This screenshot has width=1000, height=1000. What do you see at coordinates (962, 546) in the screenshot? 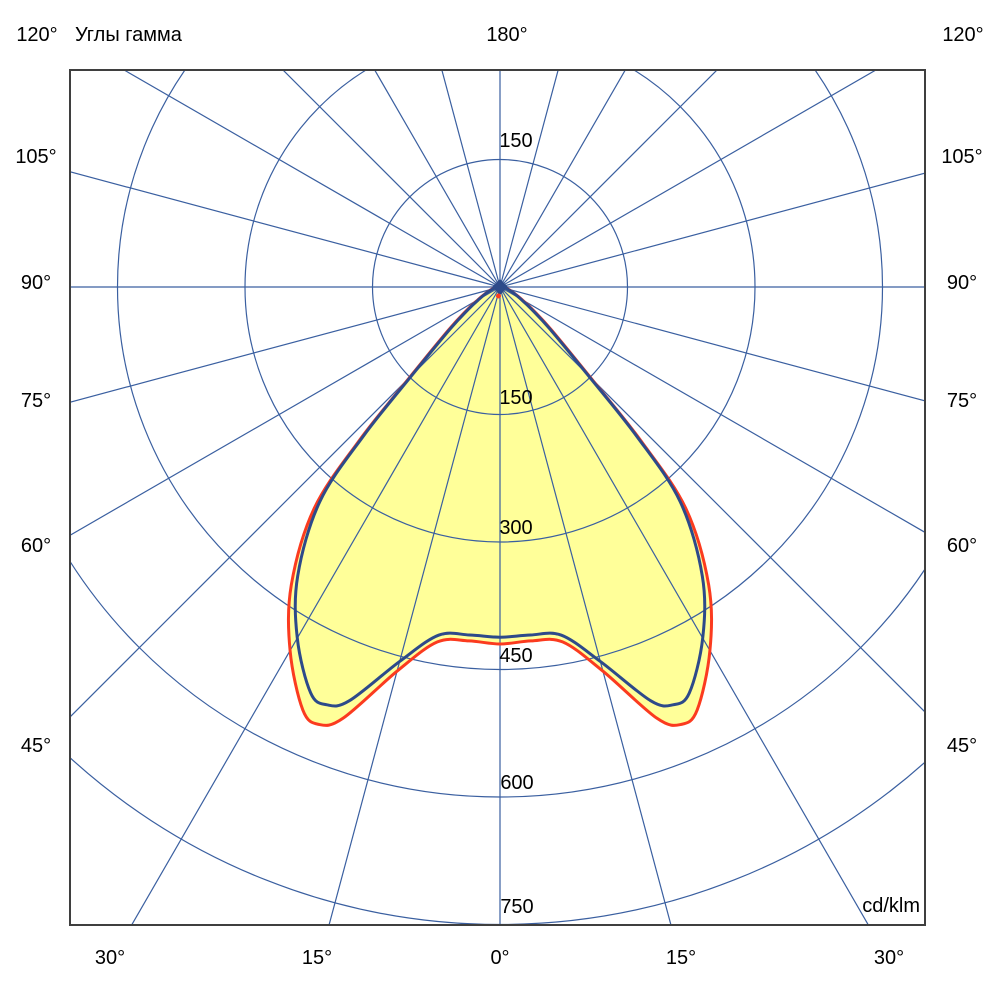
I see `gamma-label-right-3: 60°` at bounding box center [962, 546].